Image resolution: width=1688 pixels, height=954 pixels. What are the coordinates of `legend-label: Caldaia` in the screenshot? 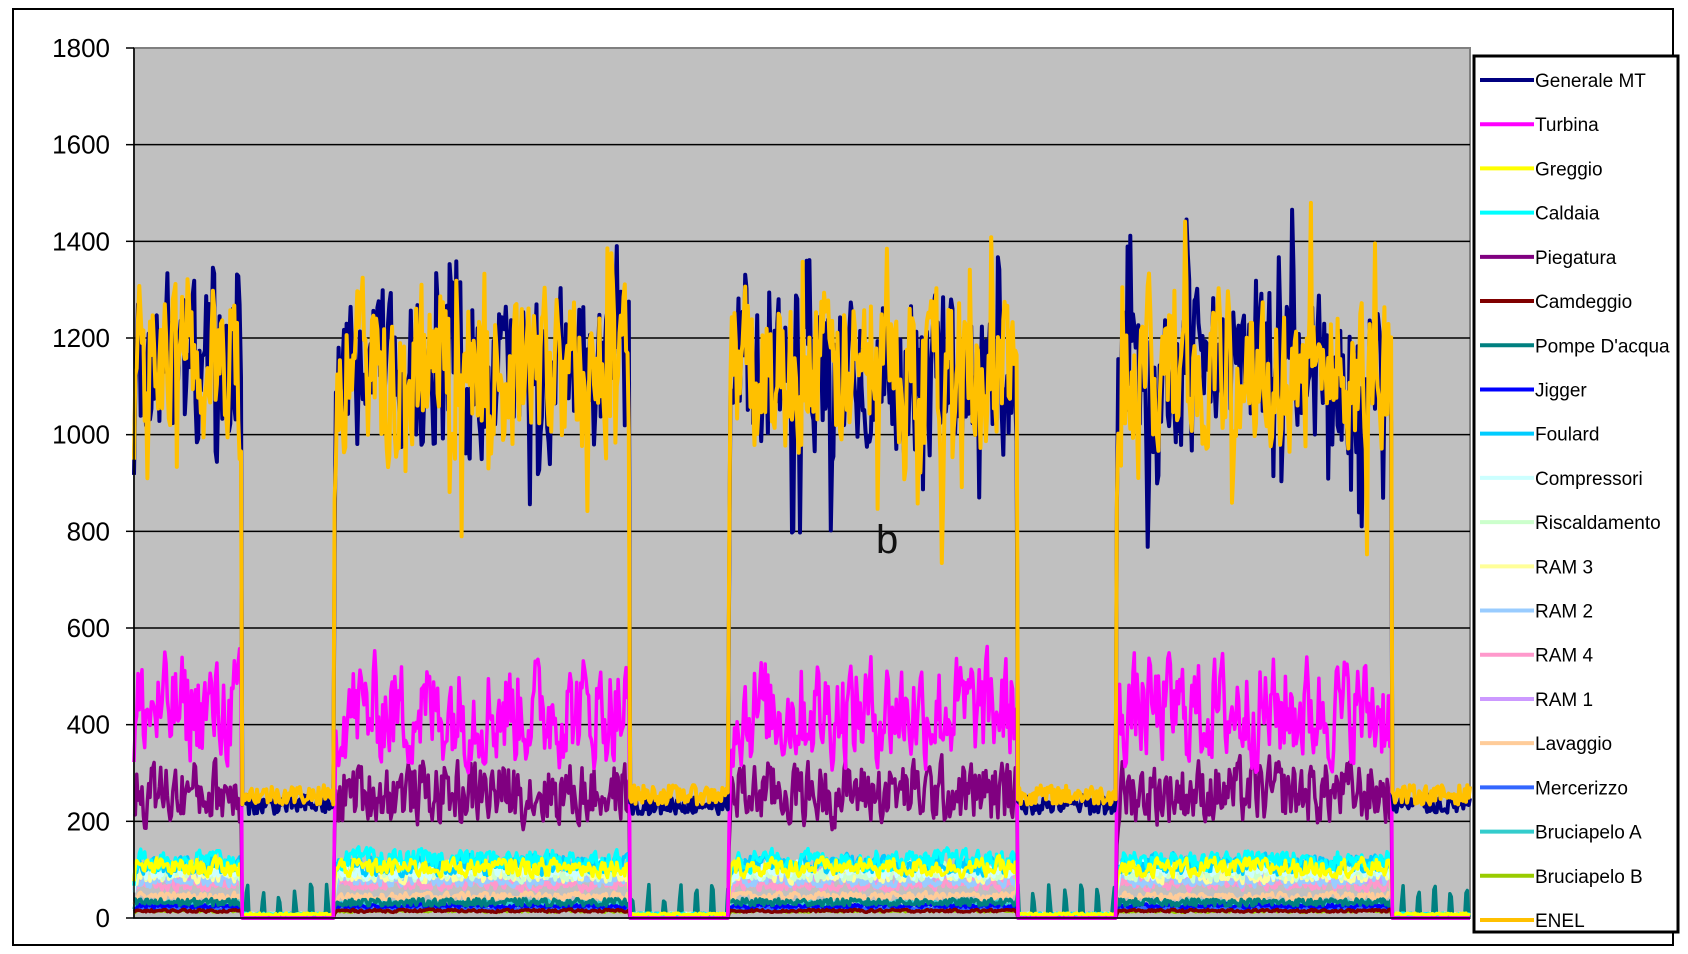 It's located at (1567, 214).